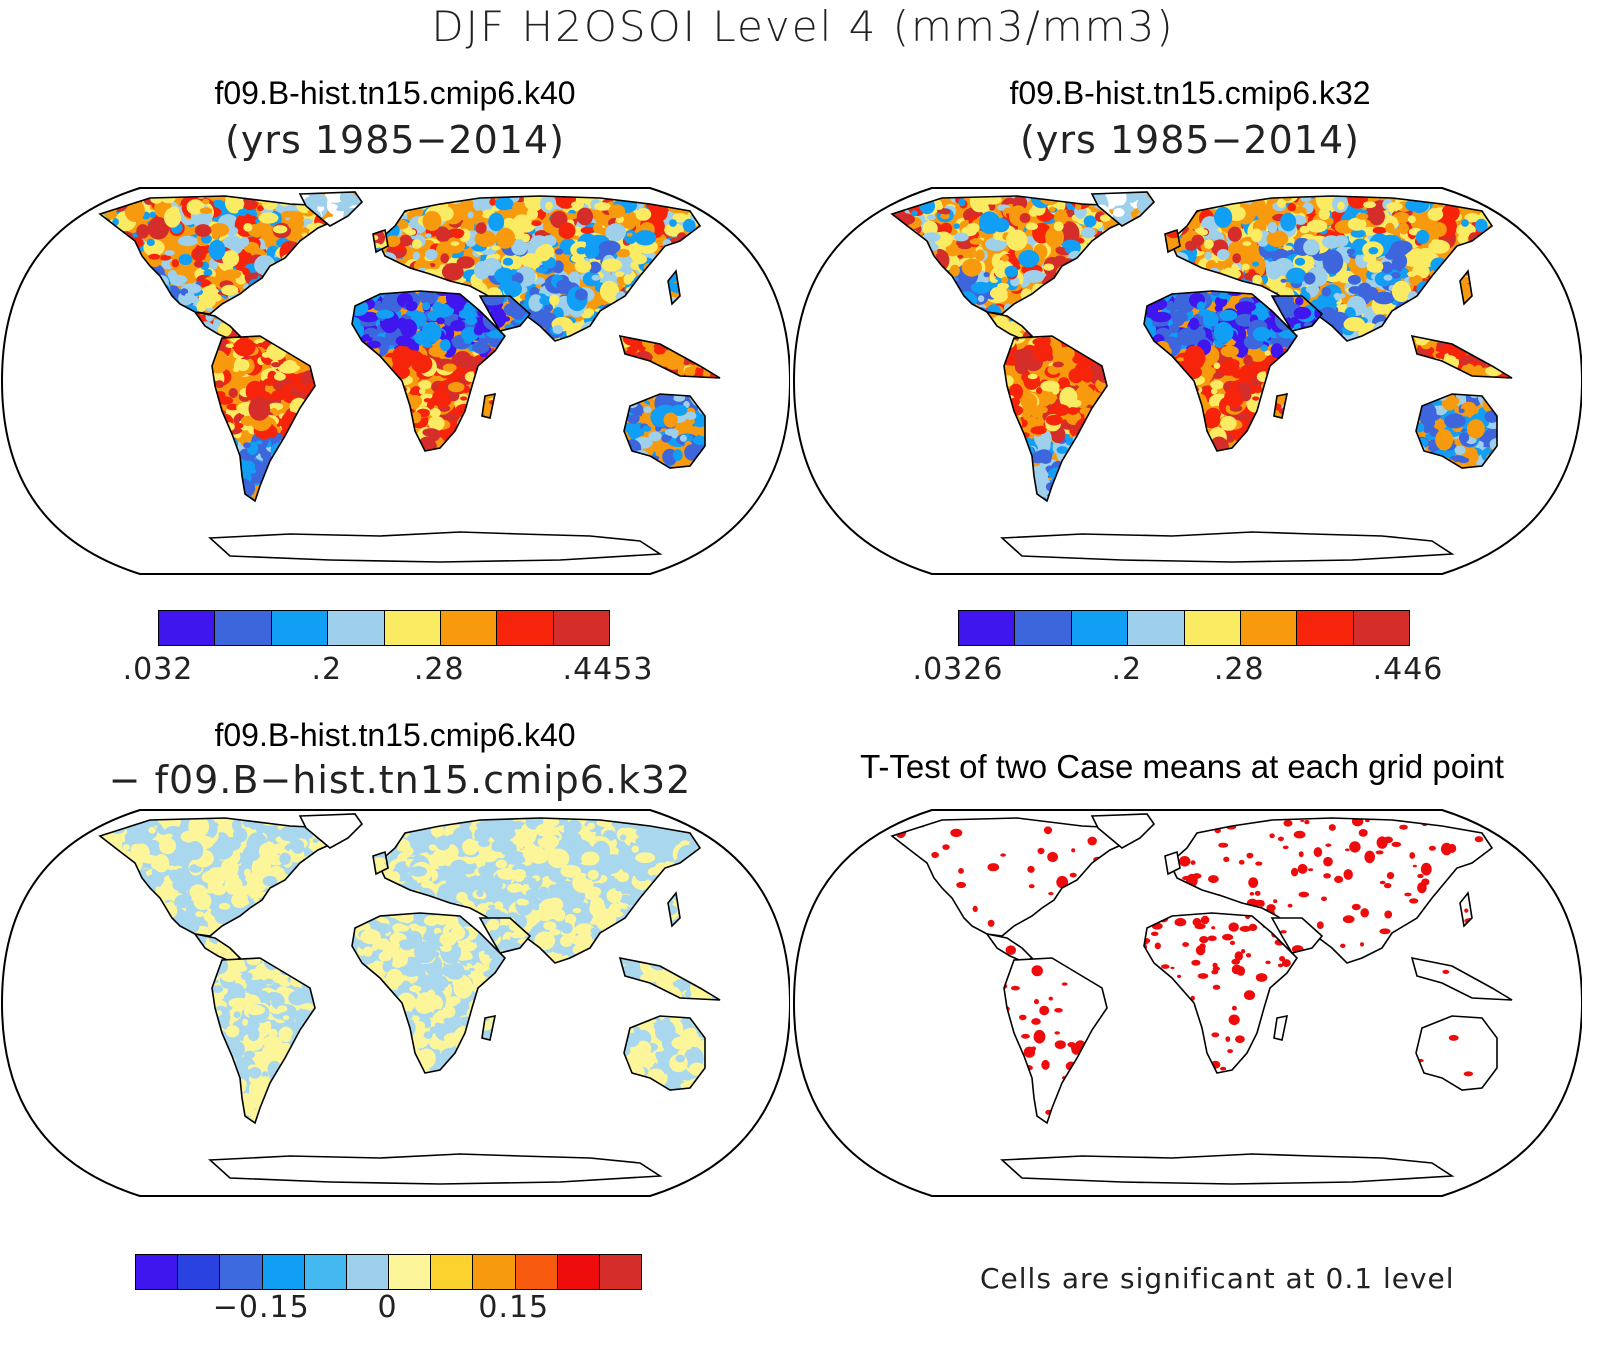 The width and height of the screenshot is (1606, 1354). I want to click on panel-tl-title: f09.B-hist.tn15.cmip6.k40, so click(395, 93).